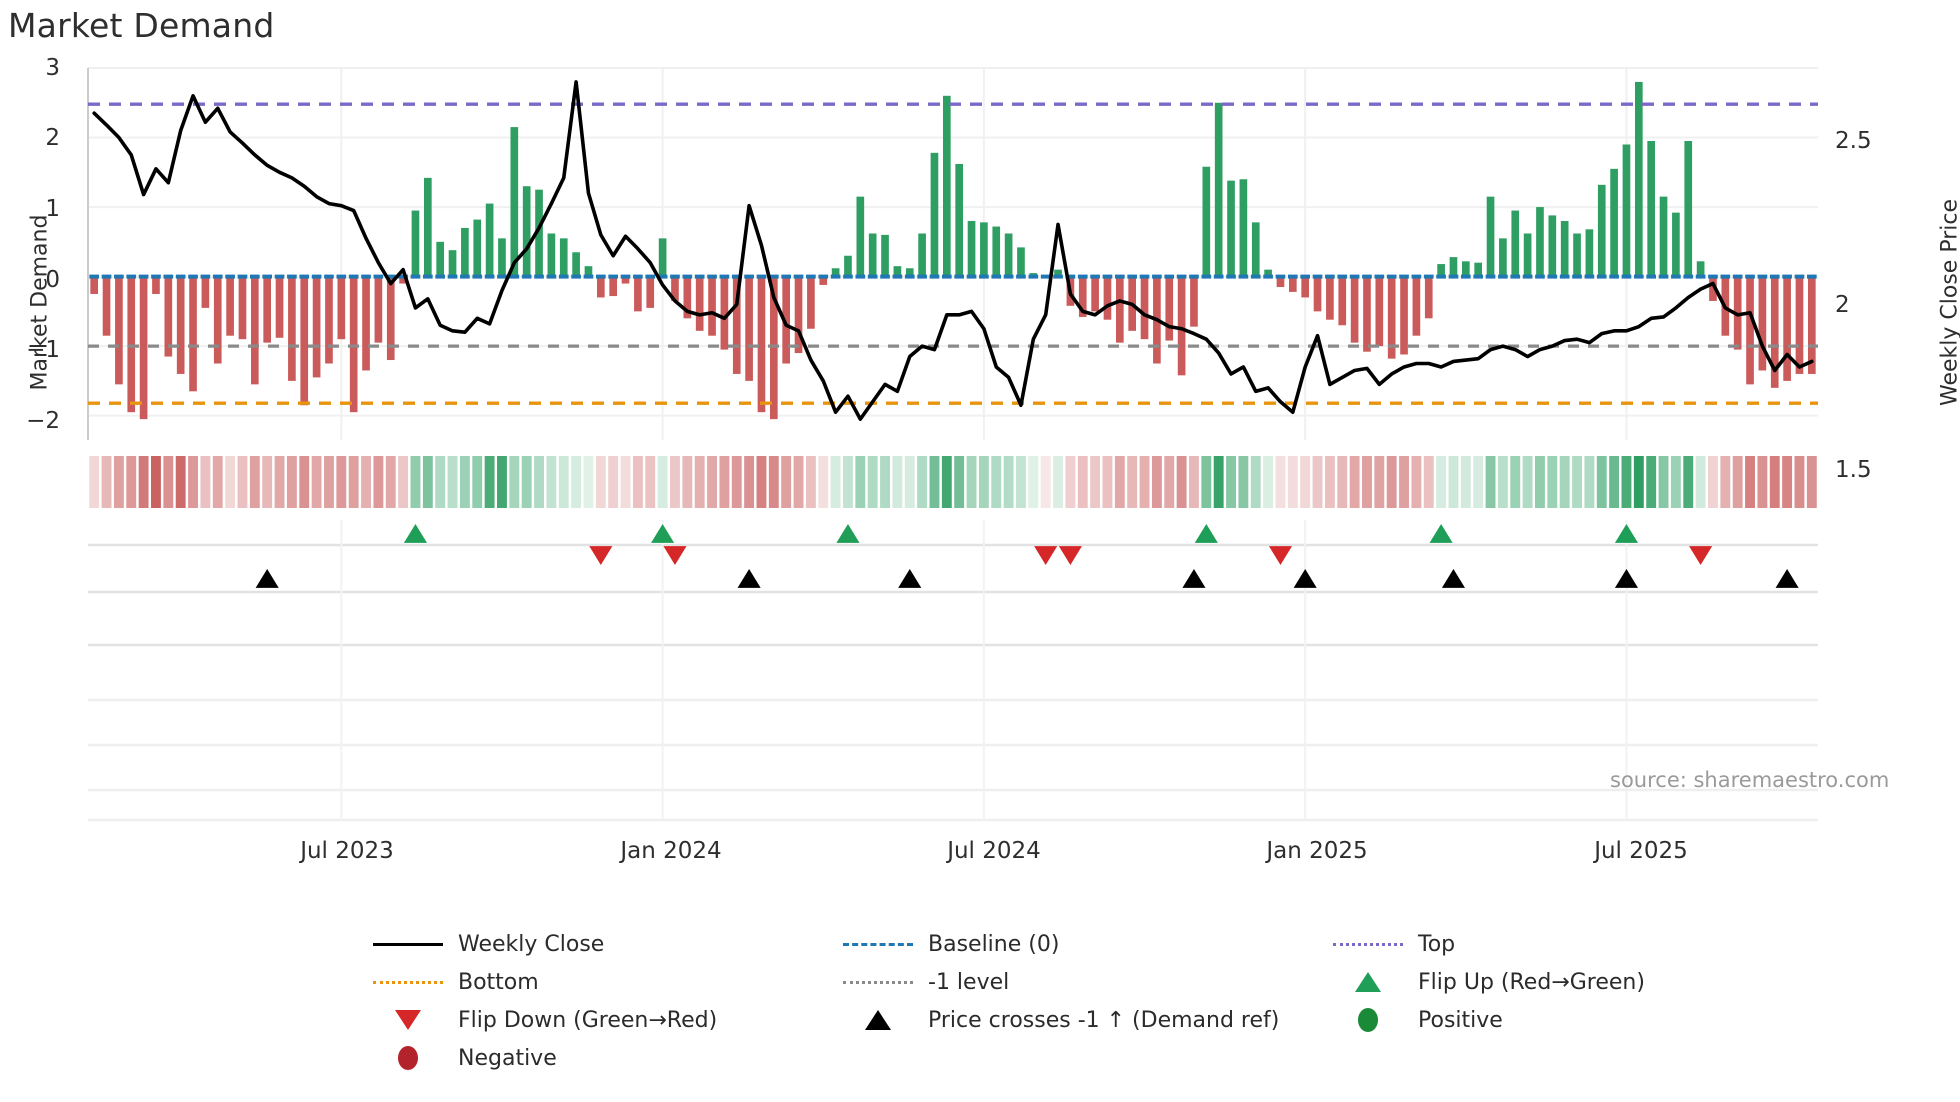 This screenshot has width=1960, height=1102. Describe the element at coordinates (1750, 780) in the screenshot. I see `source-note: source: sharemaestro.com` at that location.